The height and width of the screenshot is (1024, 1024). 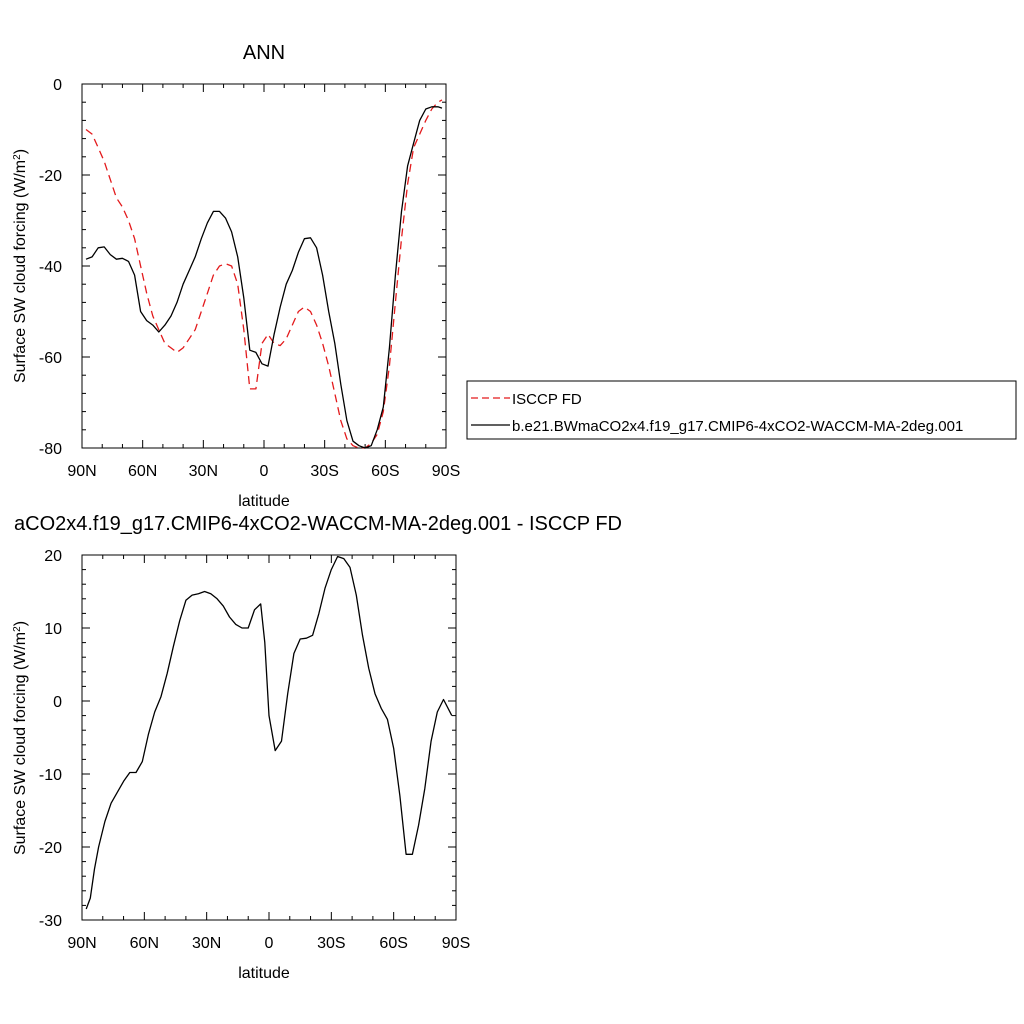 What do you see at coordinates (547, 399) in the screenshot?
I see `legend-label-isccp: ISCCP FD` at bounding box center [547, 399].